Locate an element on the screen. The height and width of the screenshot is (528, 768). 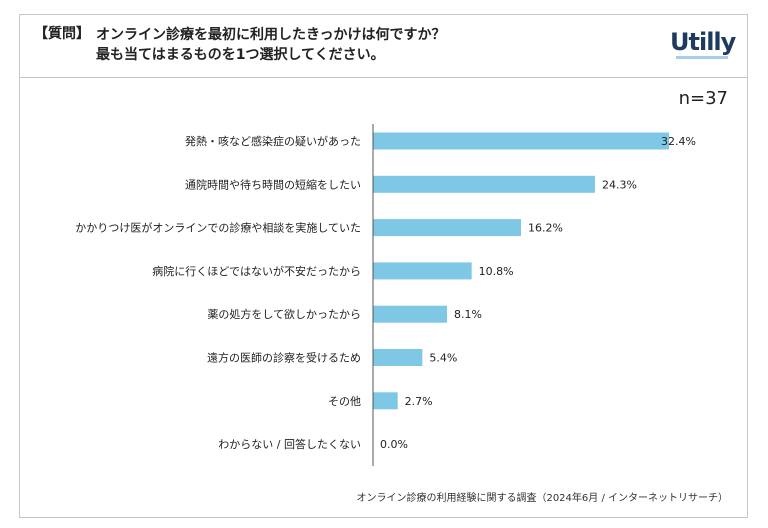
utilly-logo: Utilly is located at coordinates (703, 42).